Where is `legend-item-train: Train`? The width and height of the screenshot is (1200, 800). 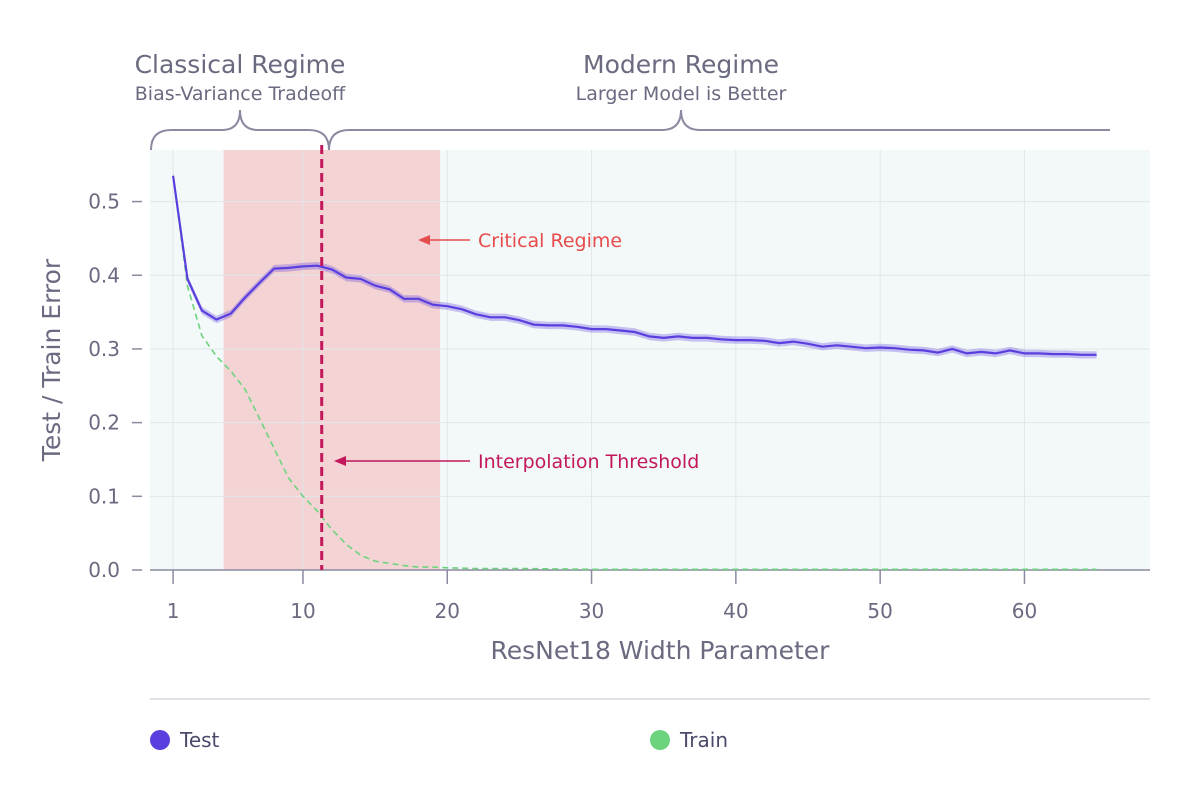
legend-item-train: Train is located at coordinates (689, 740).